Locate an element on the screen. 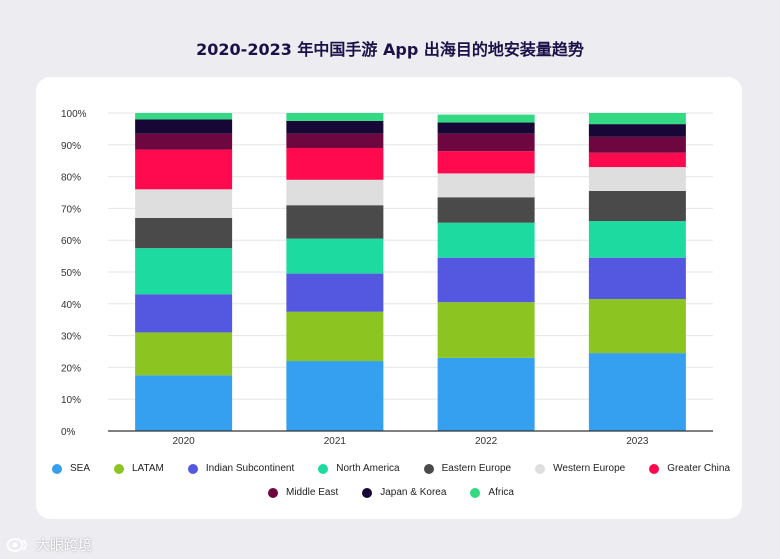 The width and height of the screenshot is (780, 559). y-tick-label: 20% is located at coordinates (71, 368).